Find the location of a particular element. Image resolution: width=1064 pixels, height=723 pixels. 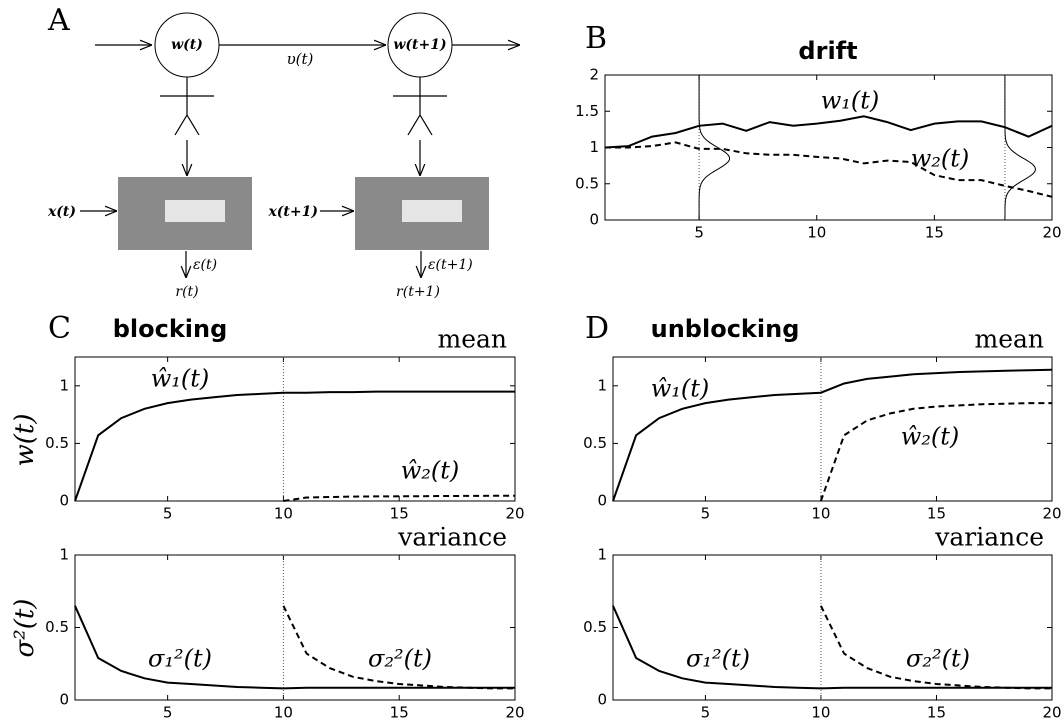

reward-label: r(t+1) is located at coordinates (418, 292).